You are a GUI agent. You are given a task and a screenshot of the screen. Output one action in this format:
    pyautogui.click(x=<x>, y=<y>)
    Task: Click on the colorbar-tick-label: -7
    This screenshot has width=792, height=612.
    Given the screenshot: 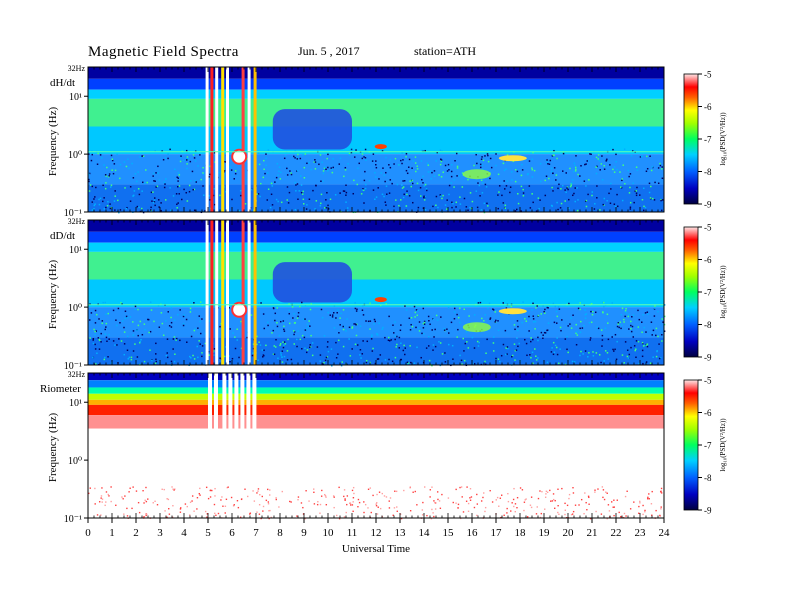 What is the action you would take?
    pyautogui.click(x=708, y=446)
    